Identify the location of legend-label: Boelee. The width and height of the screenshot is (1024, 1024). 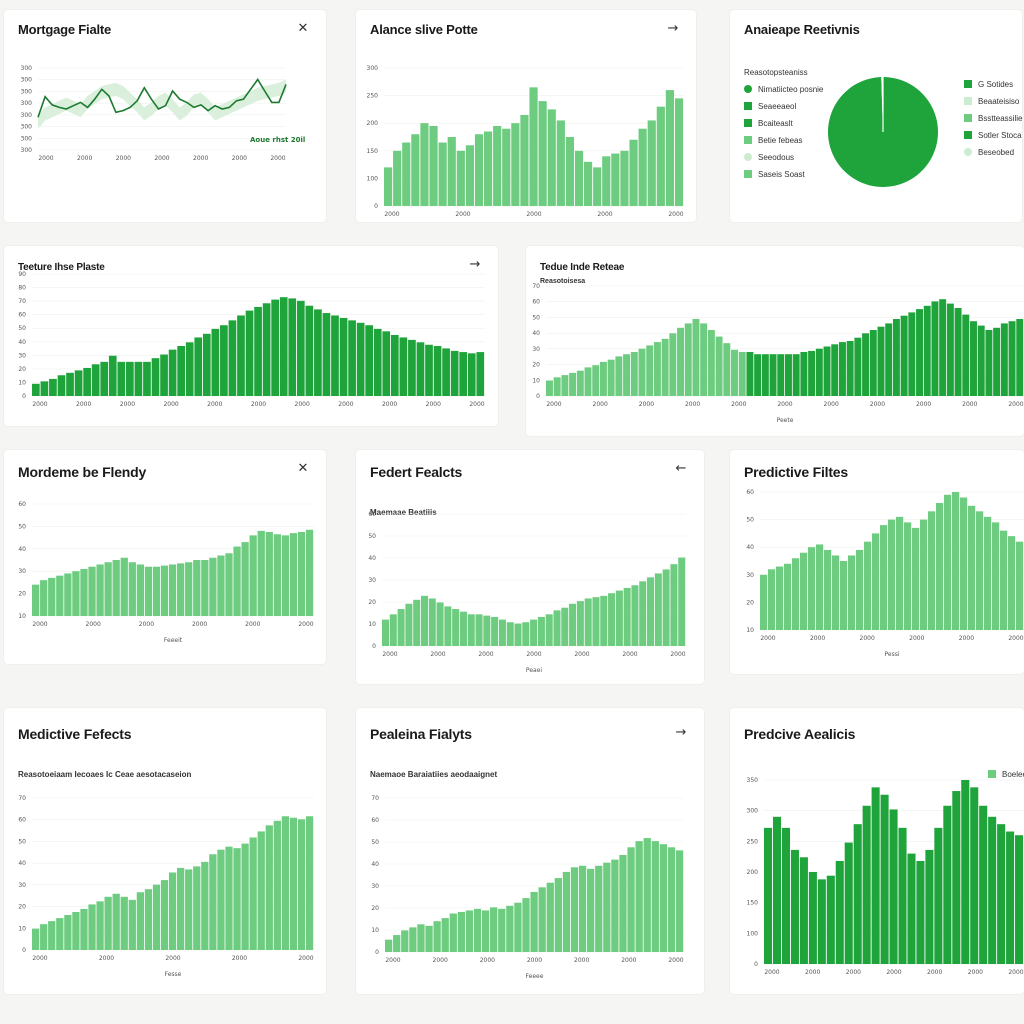
(1013, 774).